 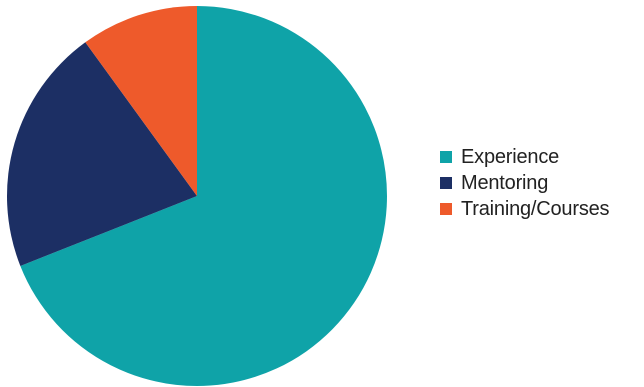 I want to click on pie-slice-training-courses, so click(x=141, y=101).